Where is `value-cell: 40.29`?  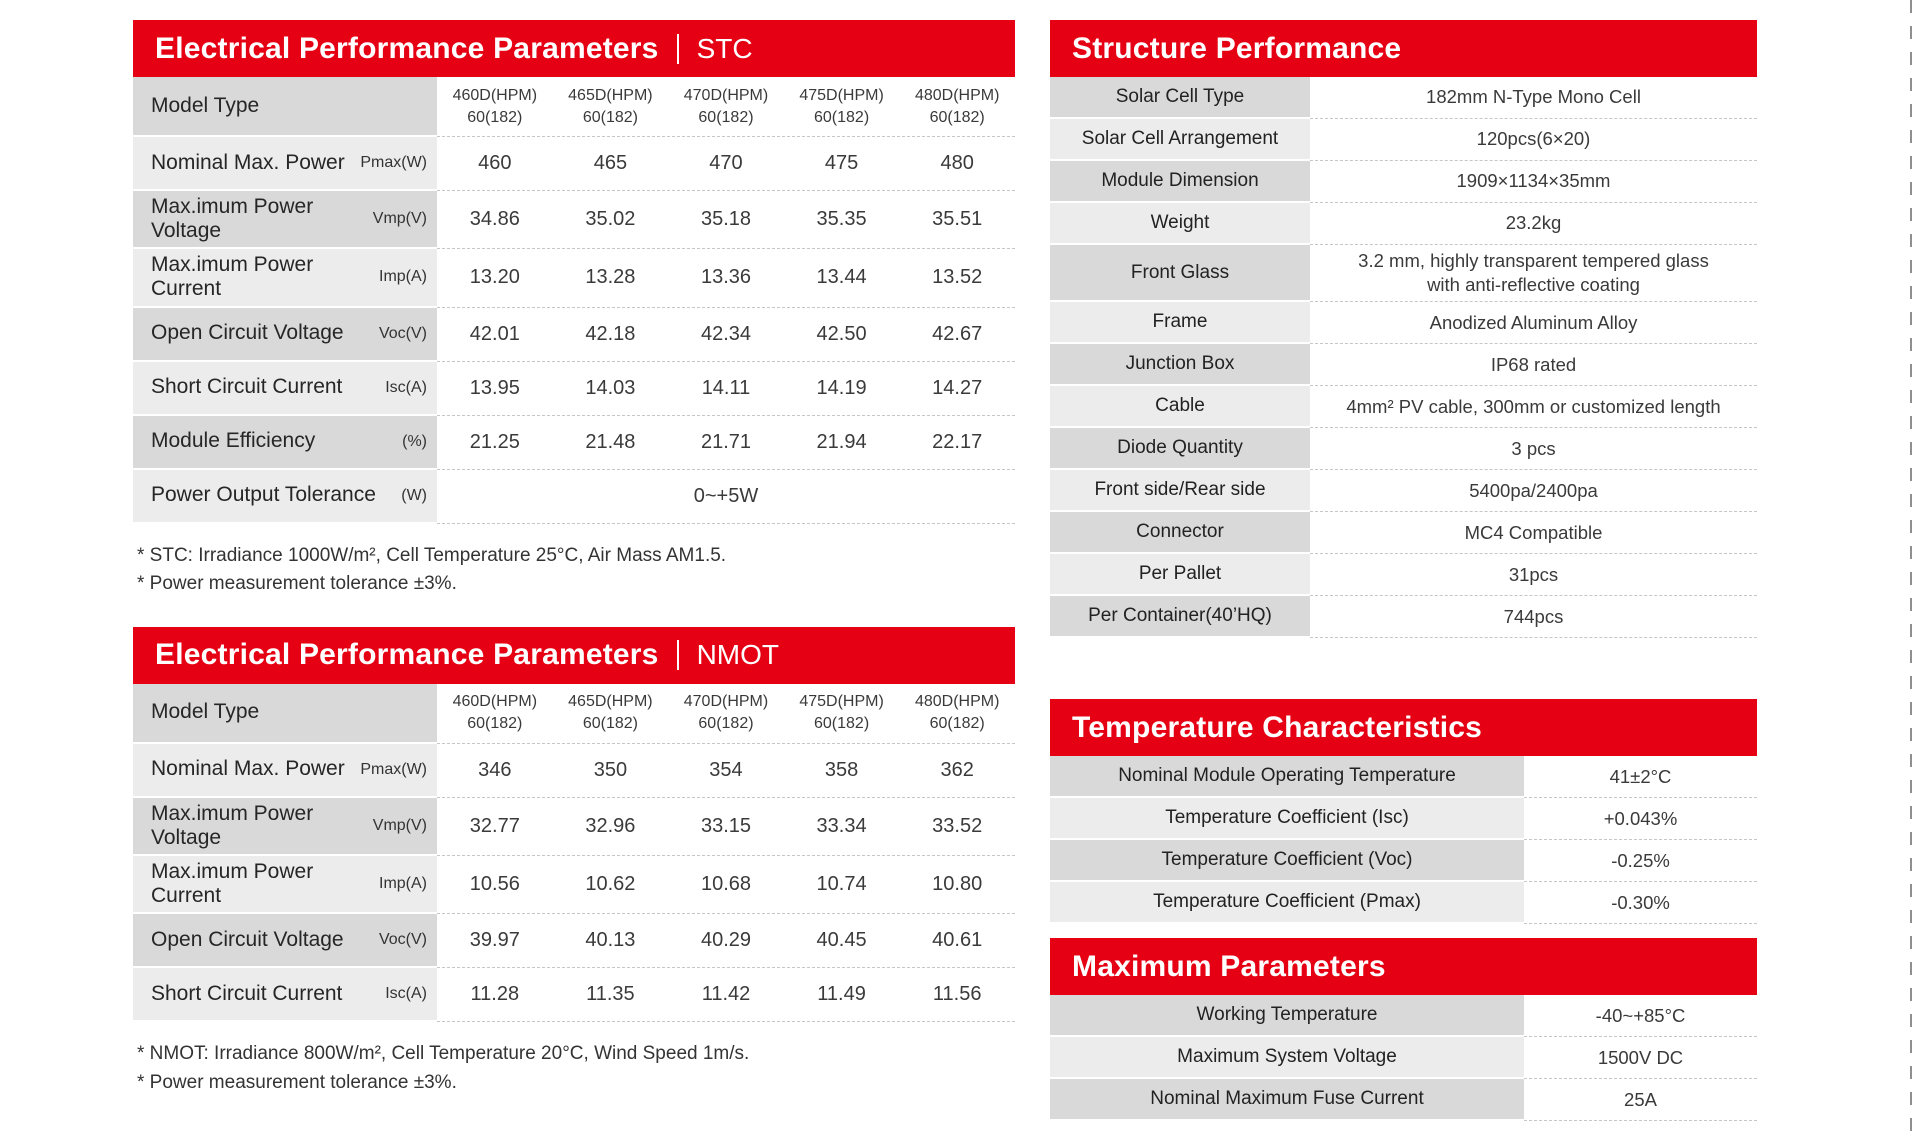
value-cell: 40.29 is located at coordinates (726, 940).